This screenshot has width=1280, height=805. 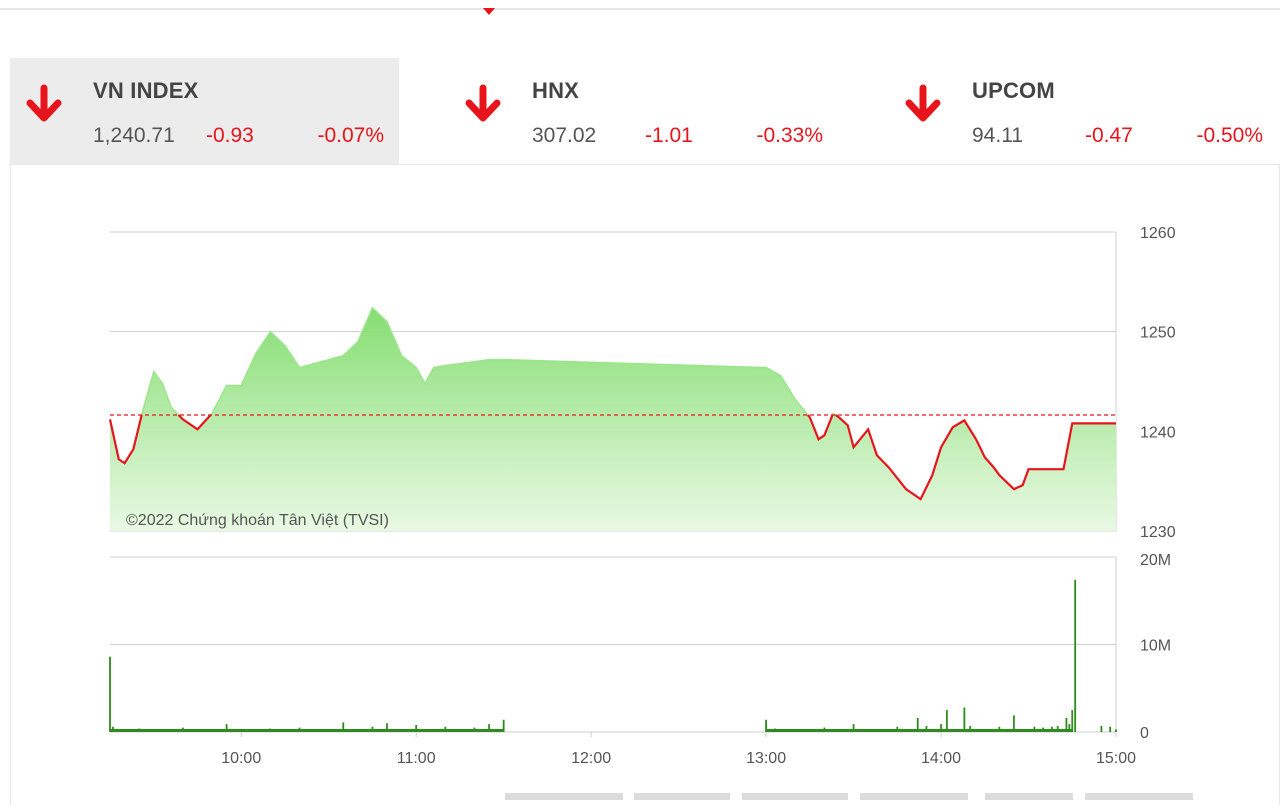 I want to click on time-tick-label: 11:00, so click(x=416, y=758).